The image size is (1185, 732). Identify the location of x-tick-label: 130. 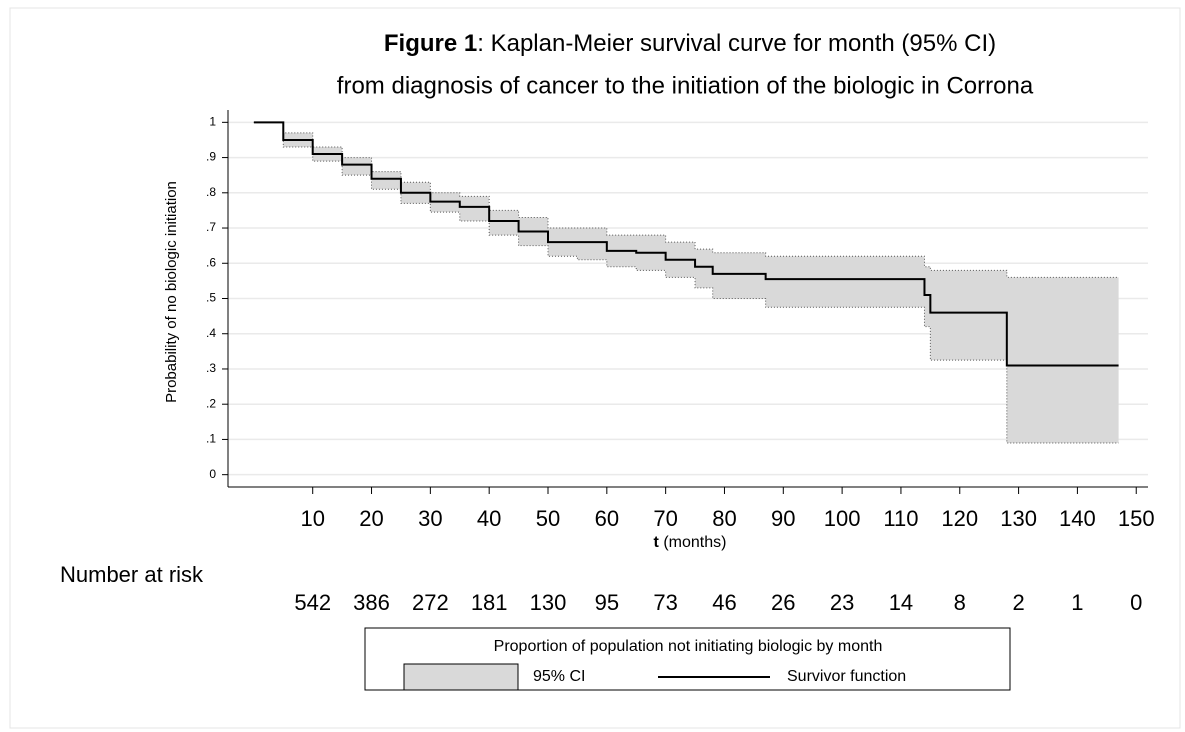
(1018, 518).